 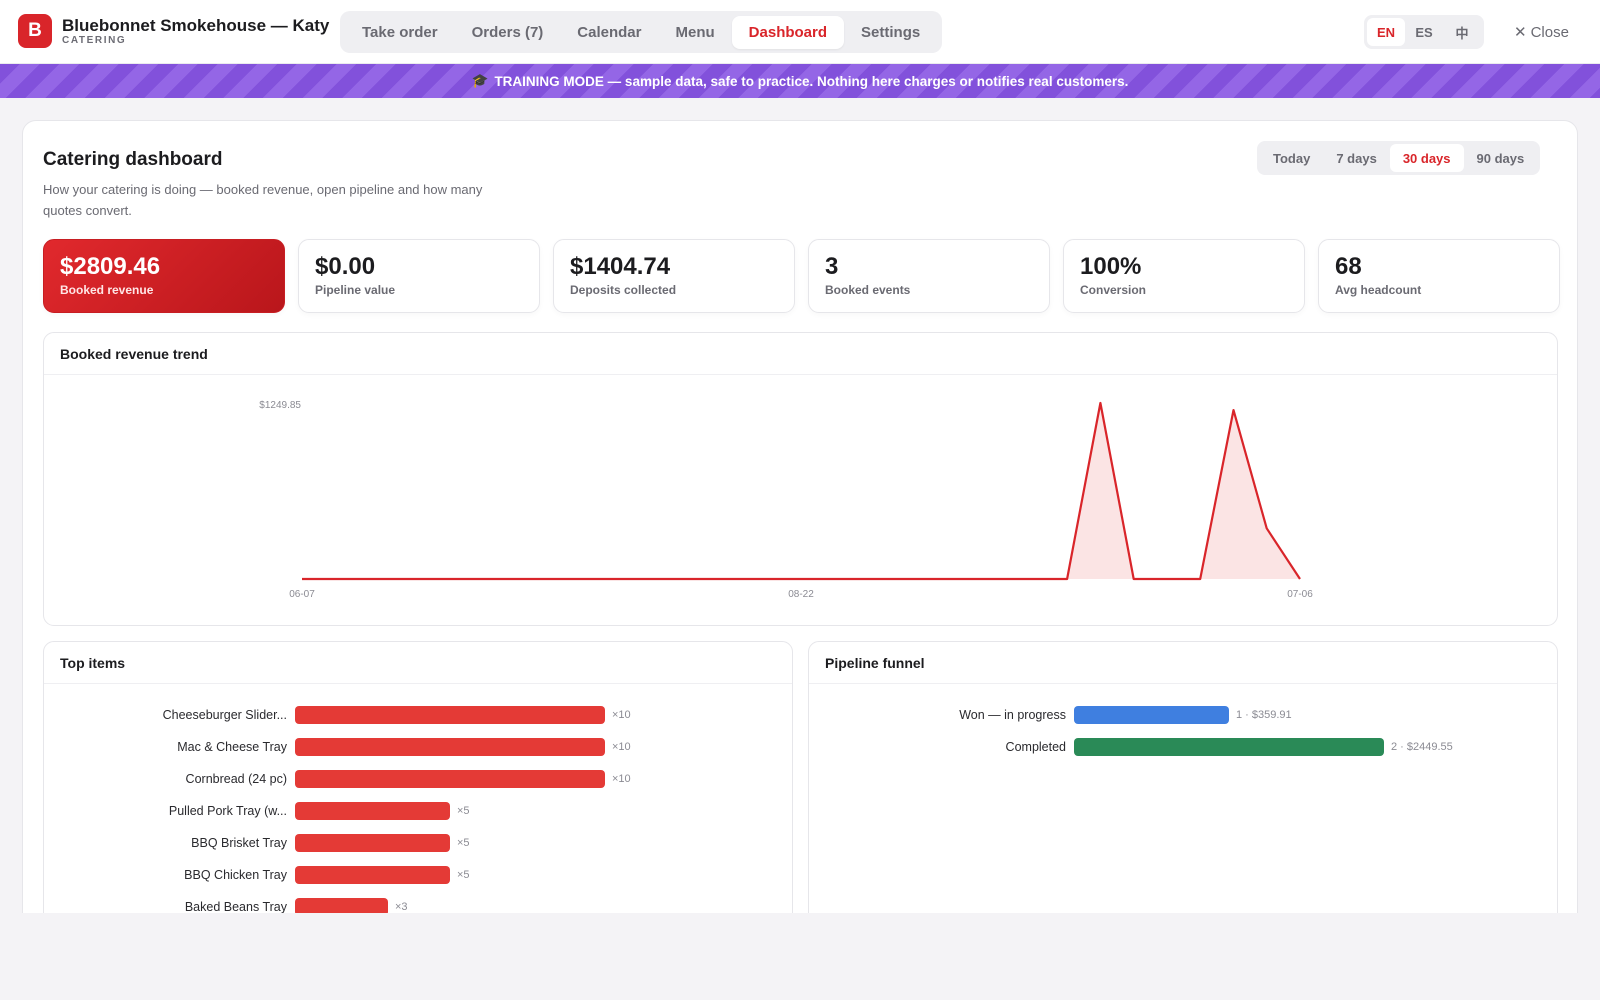 I want to click on bar-label: Completed, so click(x=1035, y=747).